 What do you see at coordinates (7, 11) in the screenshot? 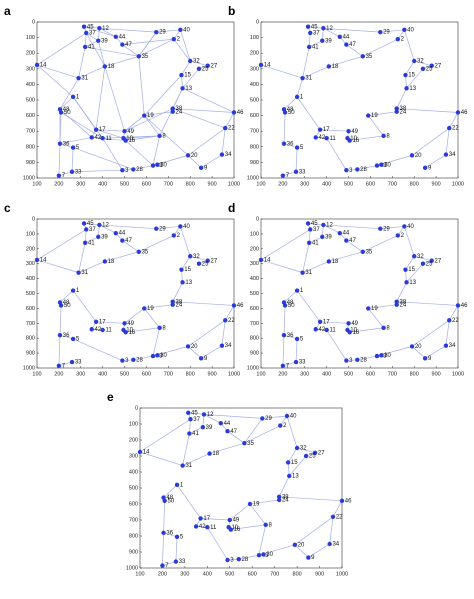
I see `panel-letter: a` at bounding box center [7, 11].